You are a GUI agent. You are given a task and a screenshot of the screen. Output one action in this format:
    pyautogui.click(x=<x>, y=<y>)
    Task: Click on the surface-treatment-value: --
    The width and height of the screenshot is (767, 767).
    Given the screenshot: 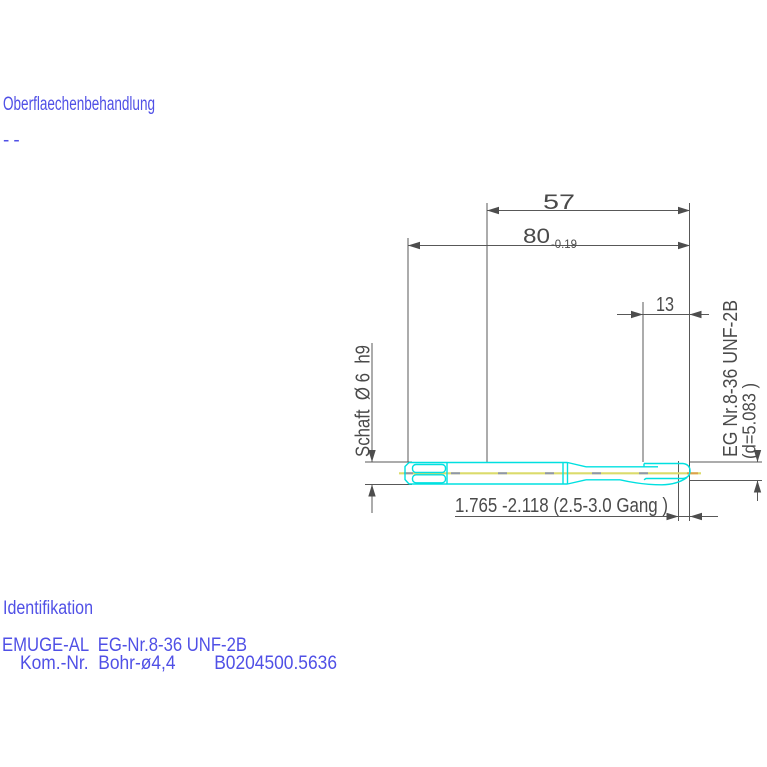 What is the action you would take?
    pyautogui.click(x=13, y=140)
    